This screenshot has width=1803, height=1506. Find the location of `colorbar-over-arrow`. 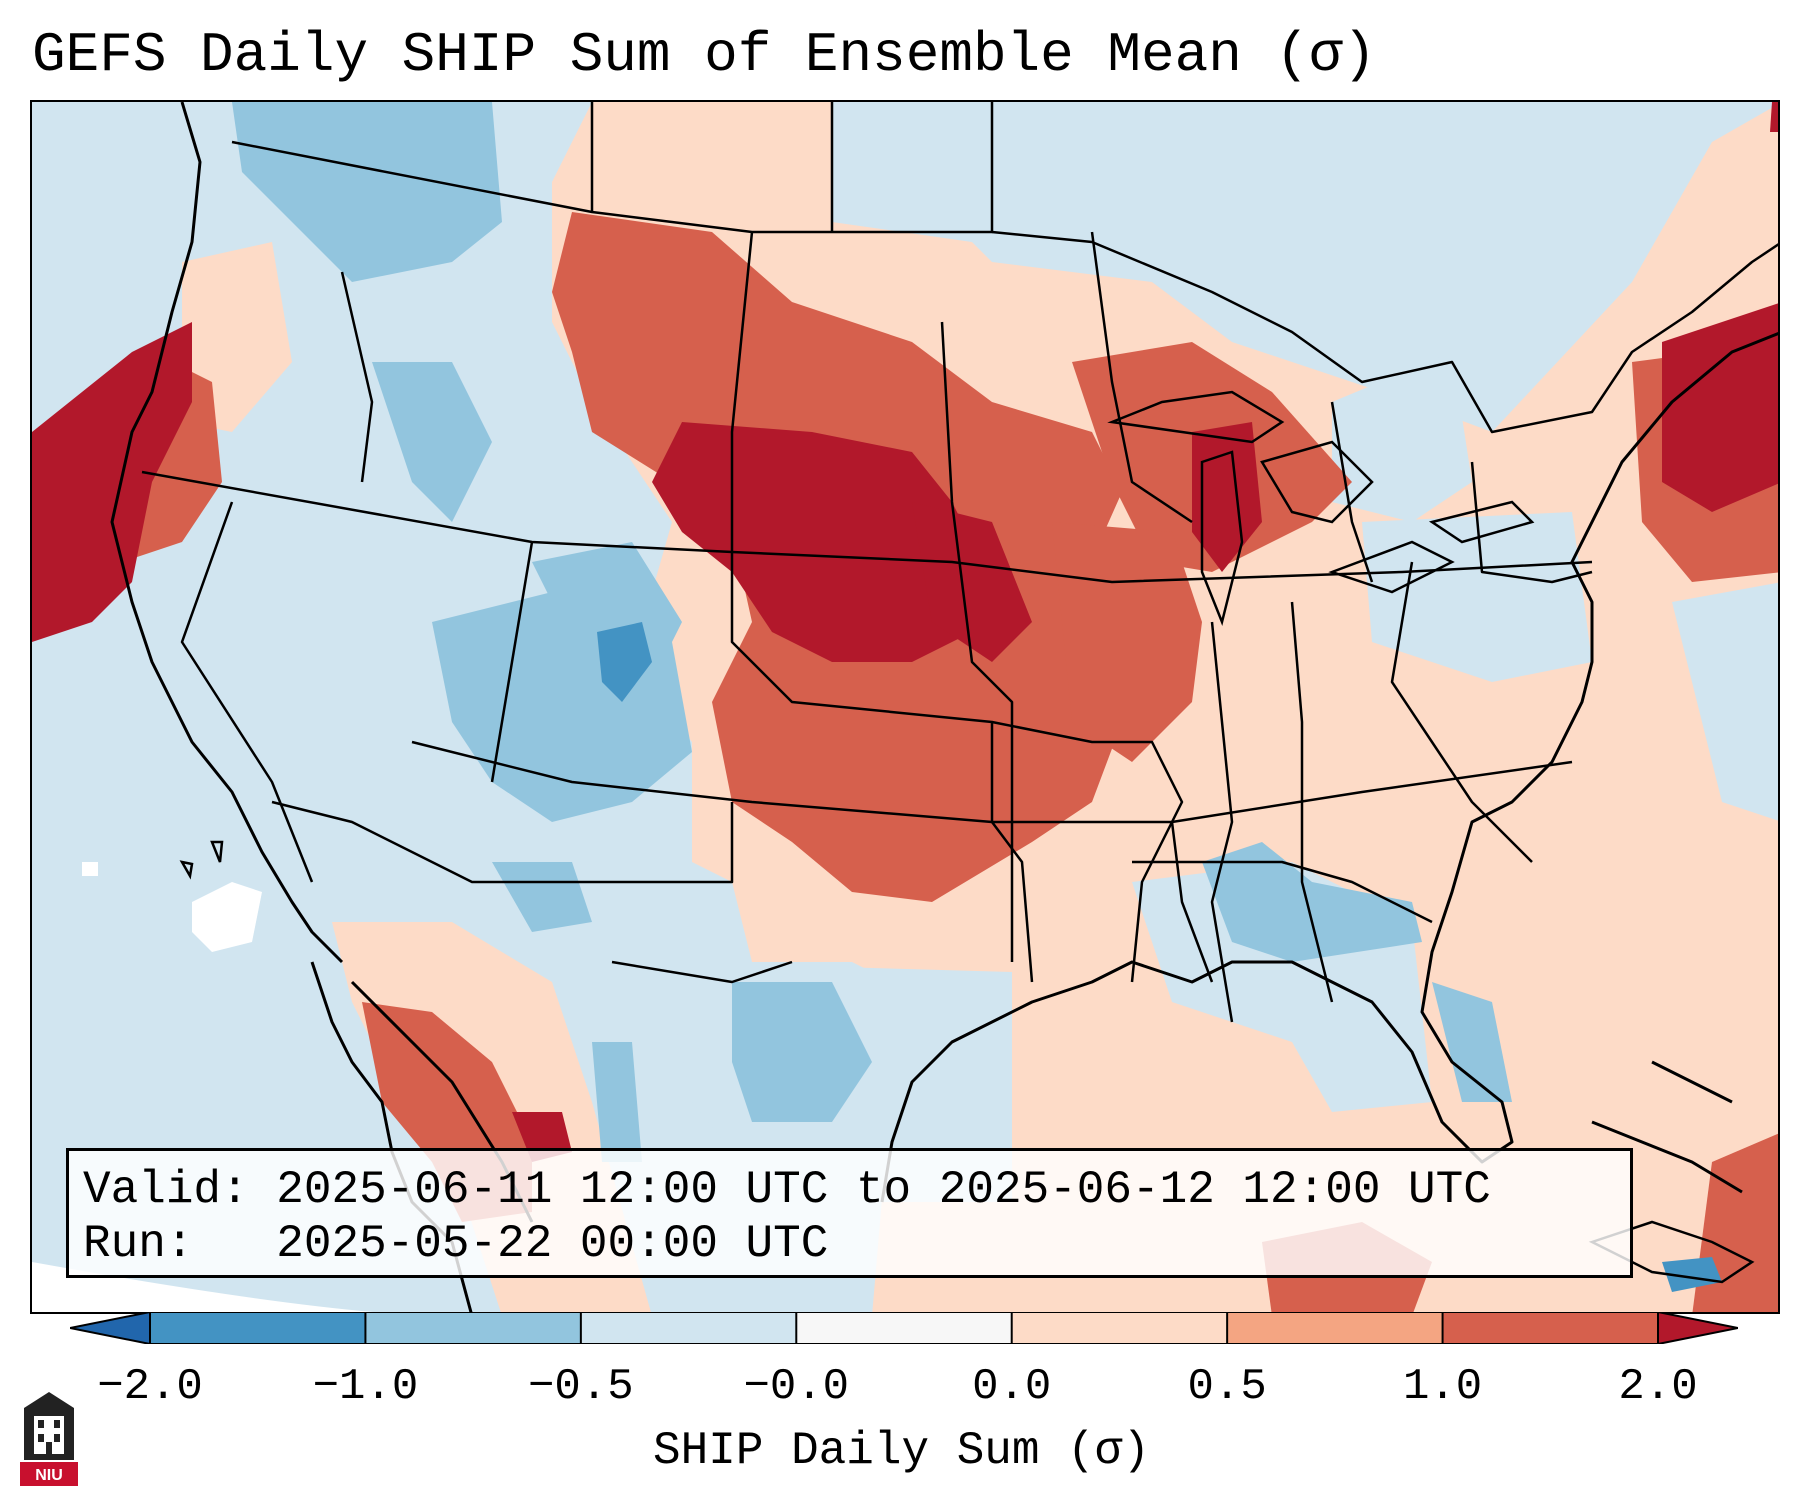

colorbar-over-arrow is located at coordinates (1698, 1328).